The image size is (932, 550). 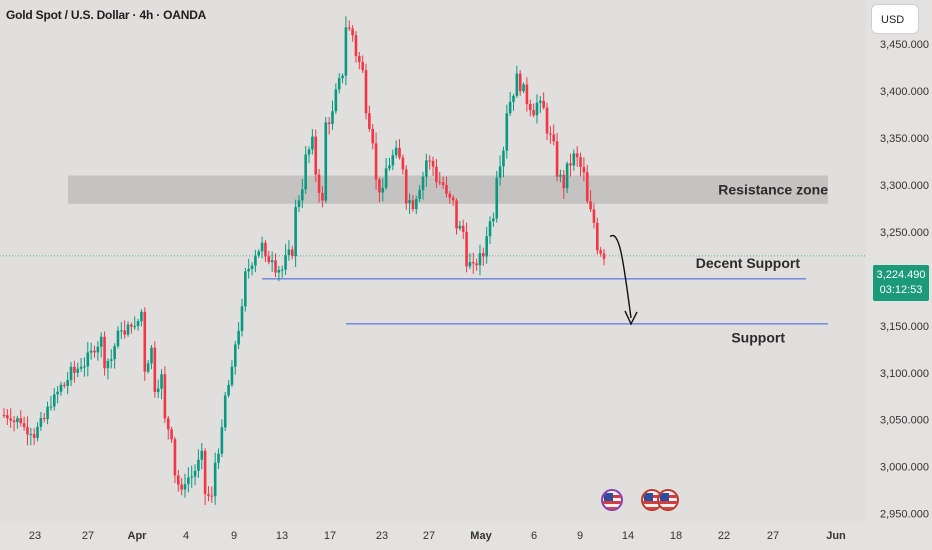 I want to click on resistance-zone, so click(x=448, y=189).